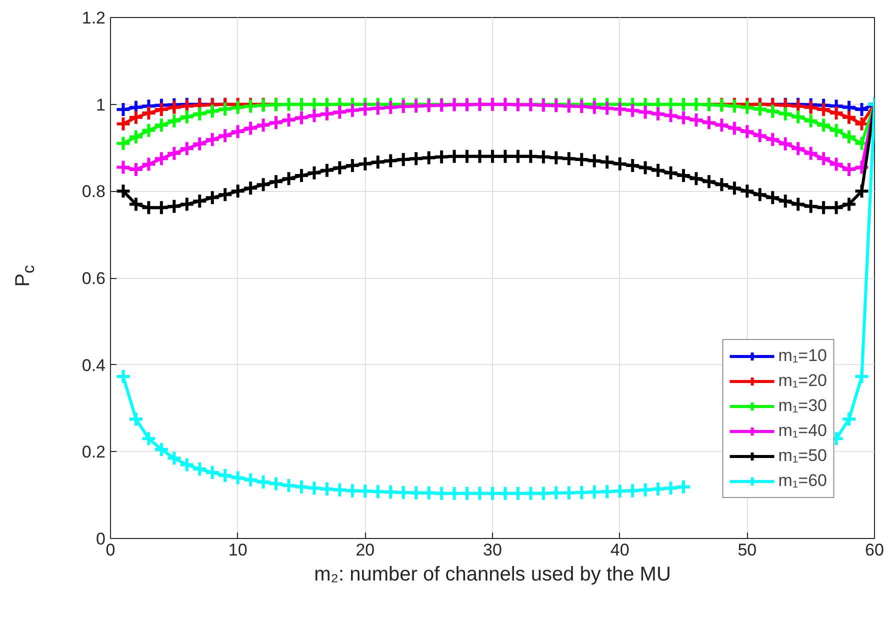 Image resolution: width=892 pixels, height=628 pixels. I want to click on y-tick-label: 0.2, so click(94, 452).